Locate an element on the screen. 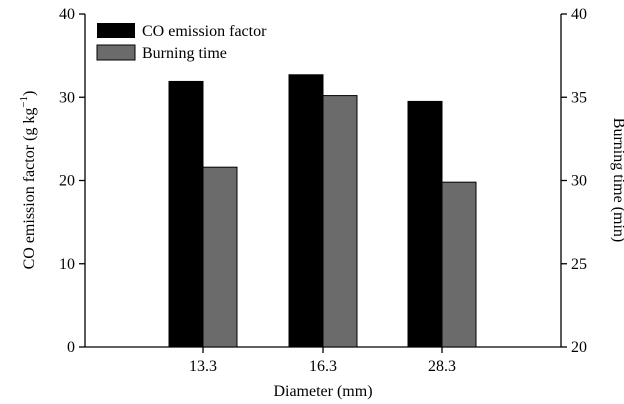  x-axis-title: Diameter (mm) is located at coordinates (322, 391).